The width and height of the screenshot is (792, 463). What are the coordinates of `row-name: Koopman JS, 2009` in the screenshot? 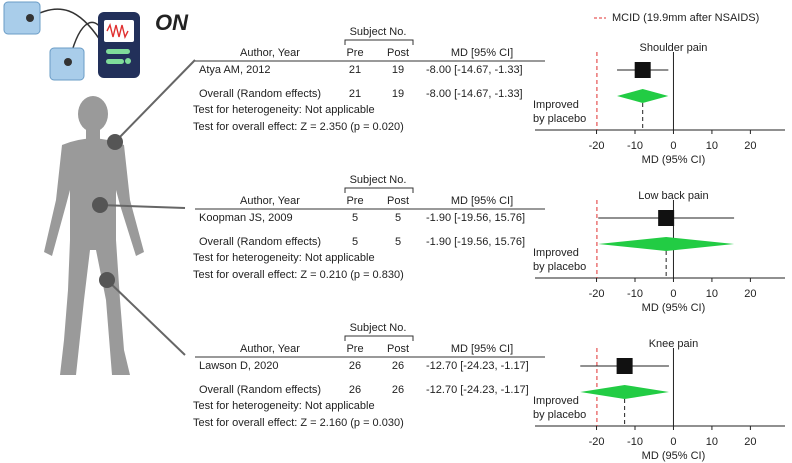 It's located at (246, 218).